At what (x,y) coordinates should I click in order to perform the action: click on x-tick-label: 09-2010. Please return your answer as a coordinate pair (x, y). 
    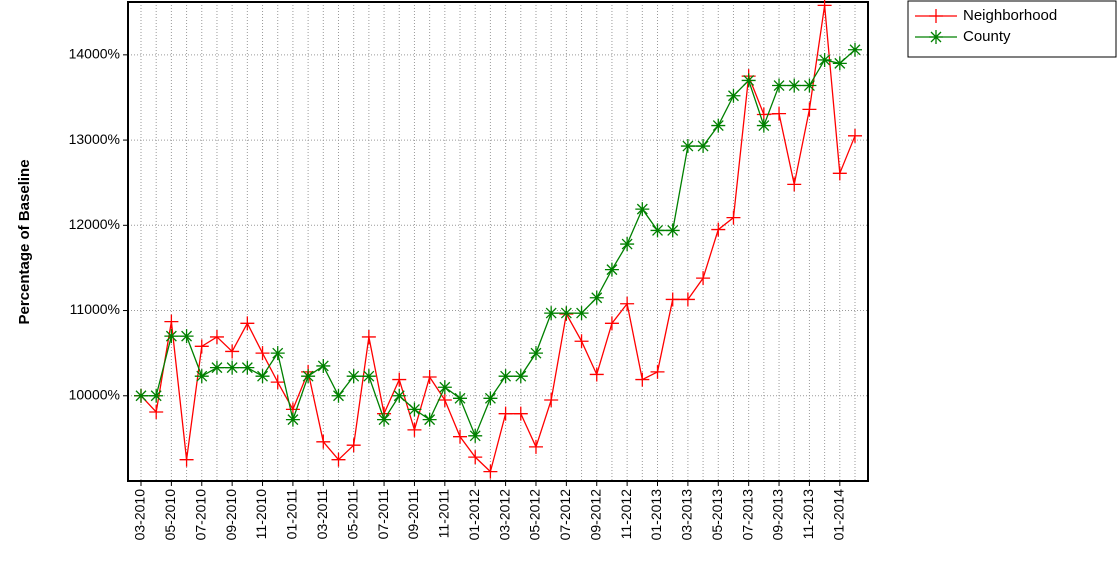
    Looking at the image, I should click on (231, 515).